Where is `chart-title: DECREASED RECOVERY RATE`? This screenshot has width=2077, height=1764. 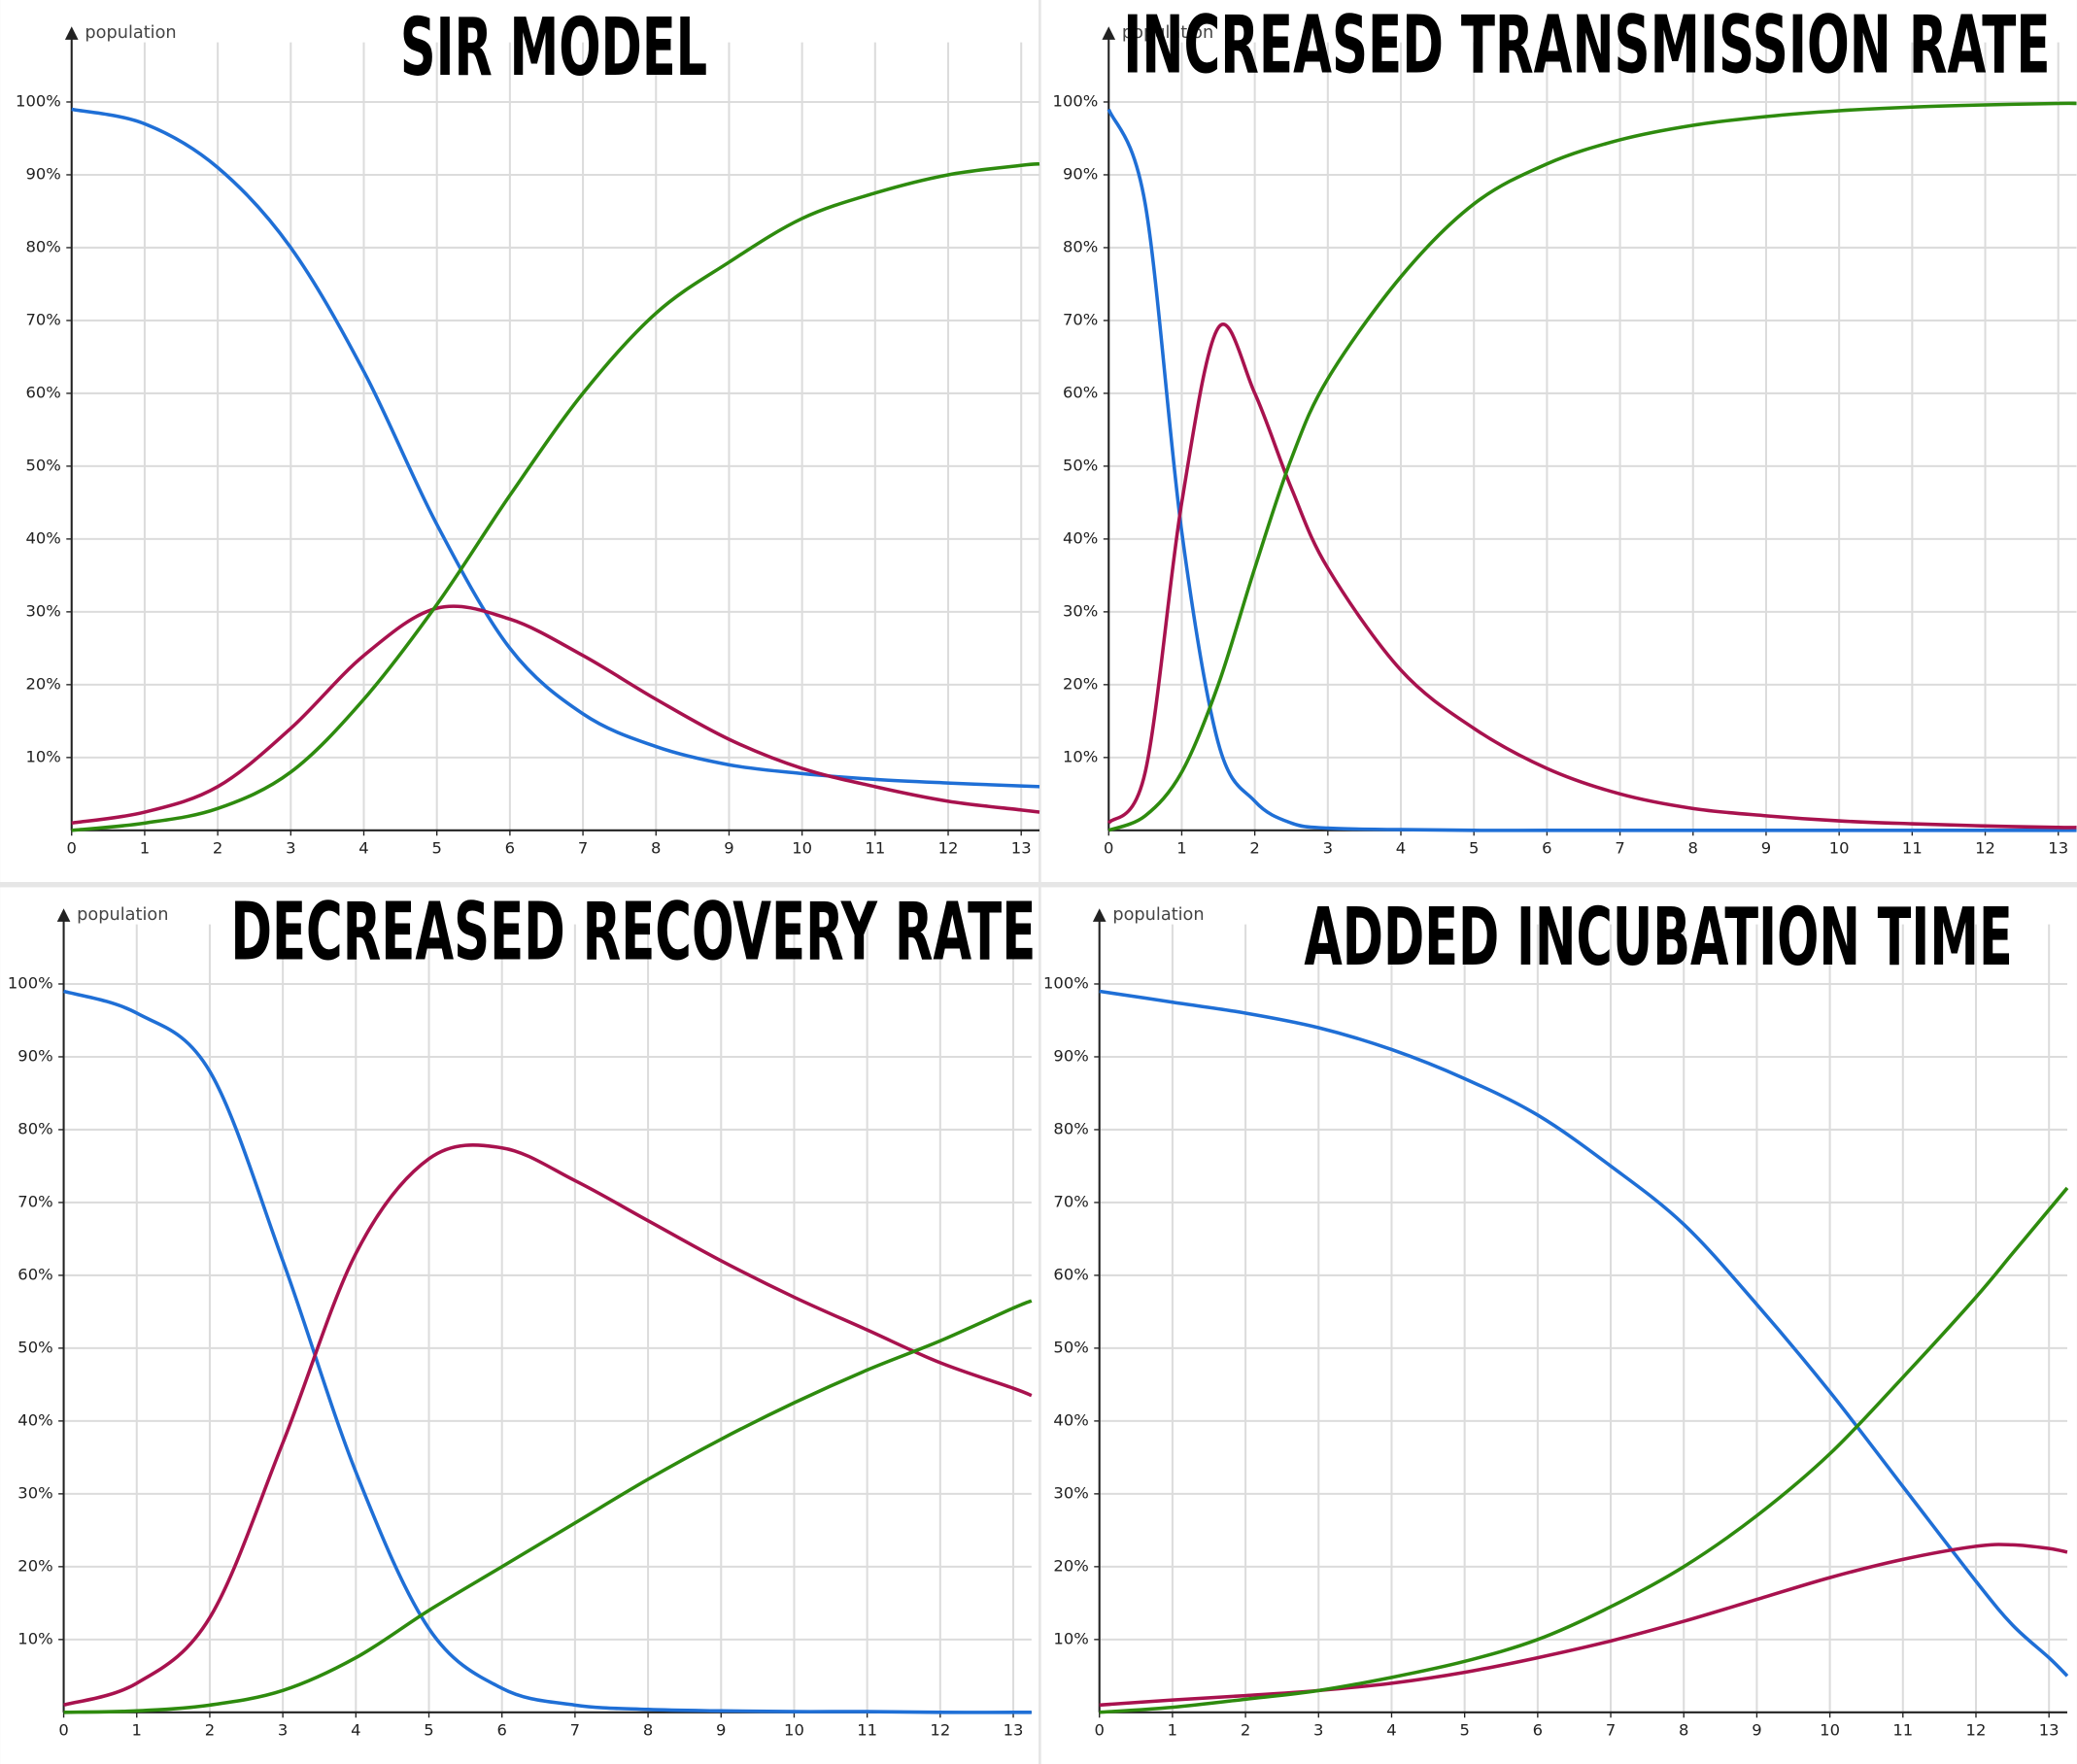 chart-title: DECREASED RECOVERY RATE is located at coordinates (633, 933).